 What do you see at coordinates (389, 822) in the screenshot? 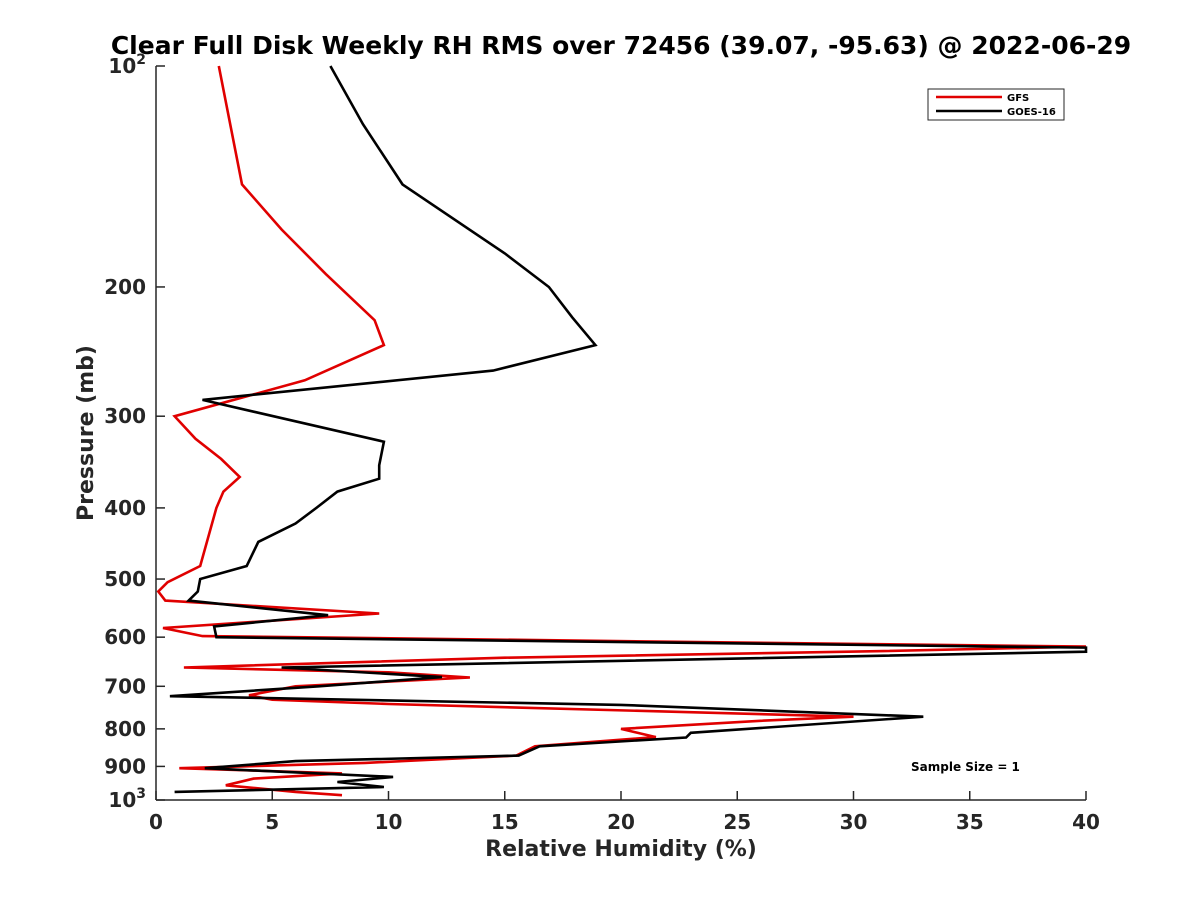
I see `x-tick-label: 10` at bounding box center [389, 822].